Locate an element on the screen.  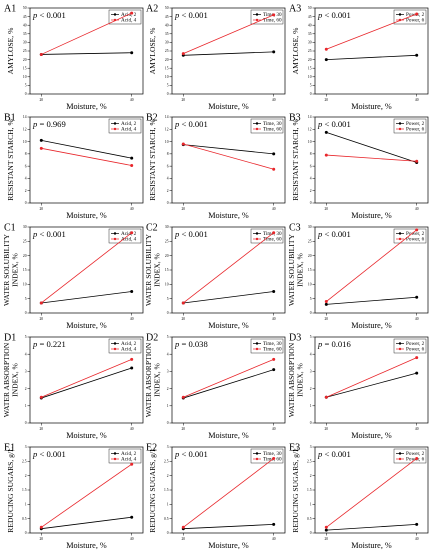
y-tick-label: 0.5 is located at coordinates (309, 519).